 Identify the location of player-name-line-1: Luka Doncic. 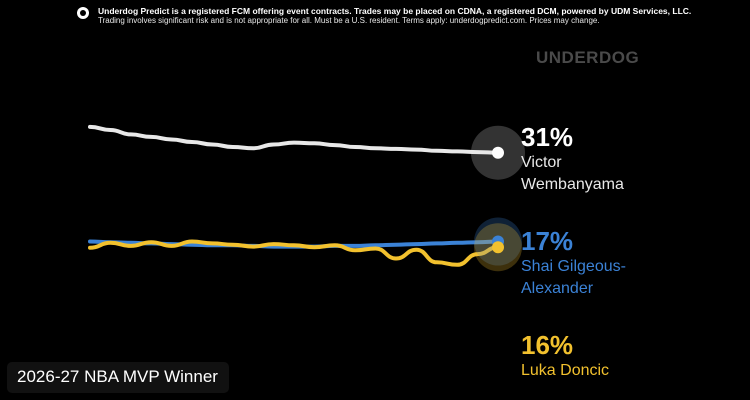
(565, 370).